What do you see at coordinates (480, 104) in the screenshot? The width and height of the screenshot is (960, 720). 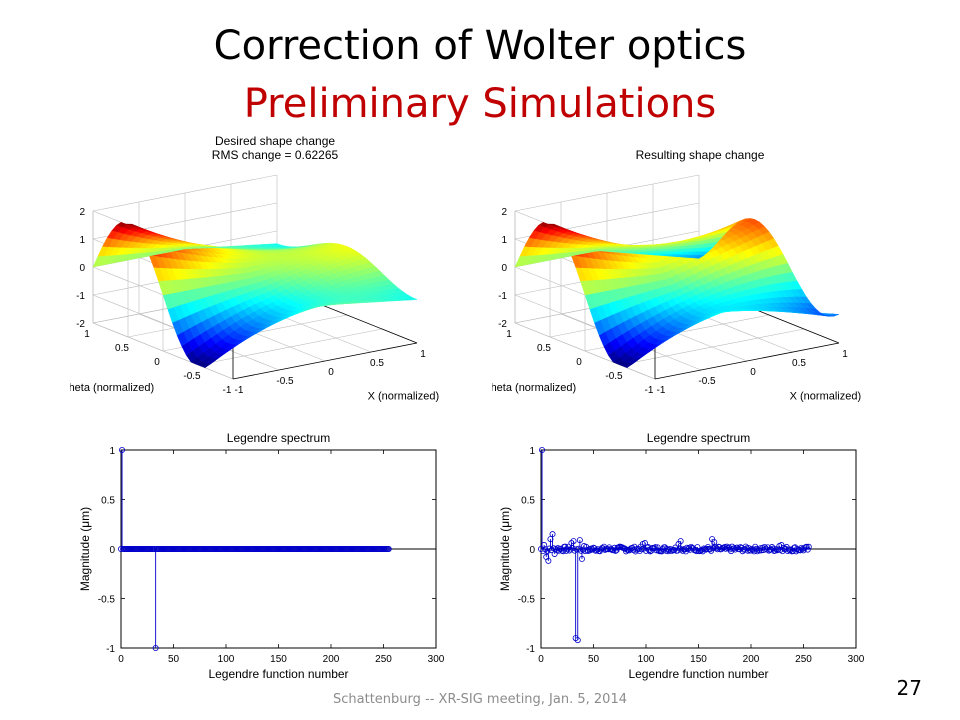 I see `slide-subtitle: Preliminary Simulations` at bounding box center [480, 104].